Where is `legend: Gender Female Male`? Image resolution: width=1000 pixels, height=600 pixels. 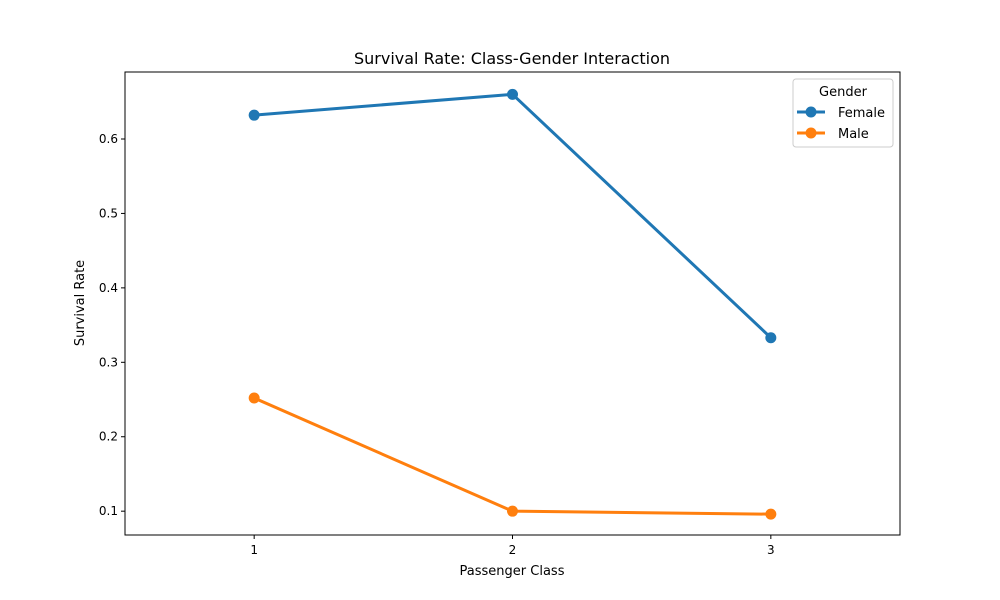
legend: Gender Female Male is located at coordinates (843, 113).